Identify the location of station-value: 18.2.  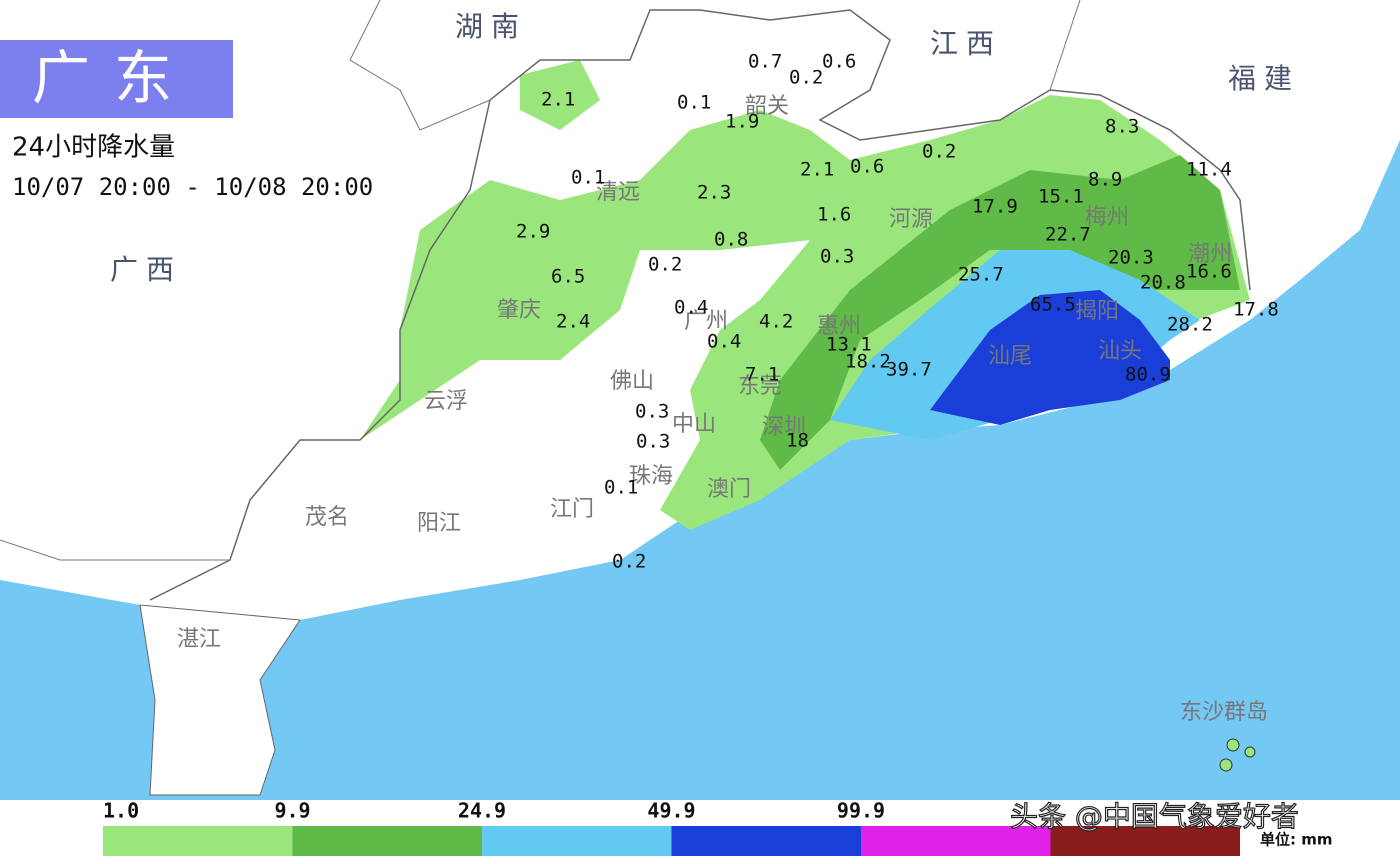
(868, 362).